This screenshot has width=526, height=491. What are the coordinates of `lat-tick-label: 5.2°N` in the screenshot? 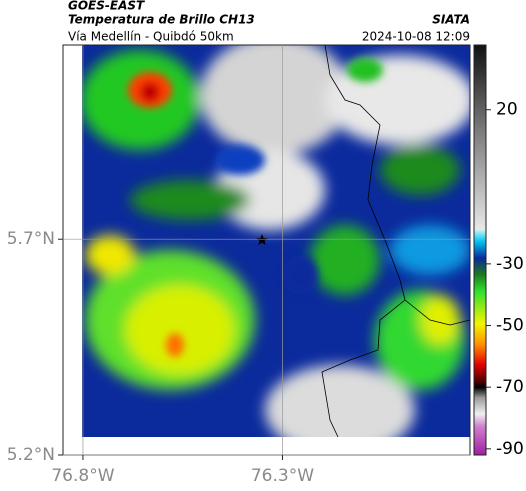 It's located at (31, 455).